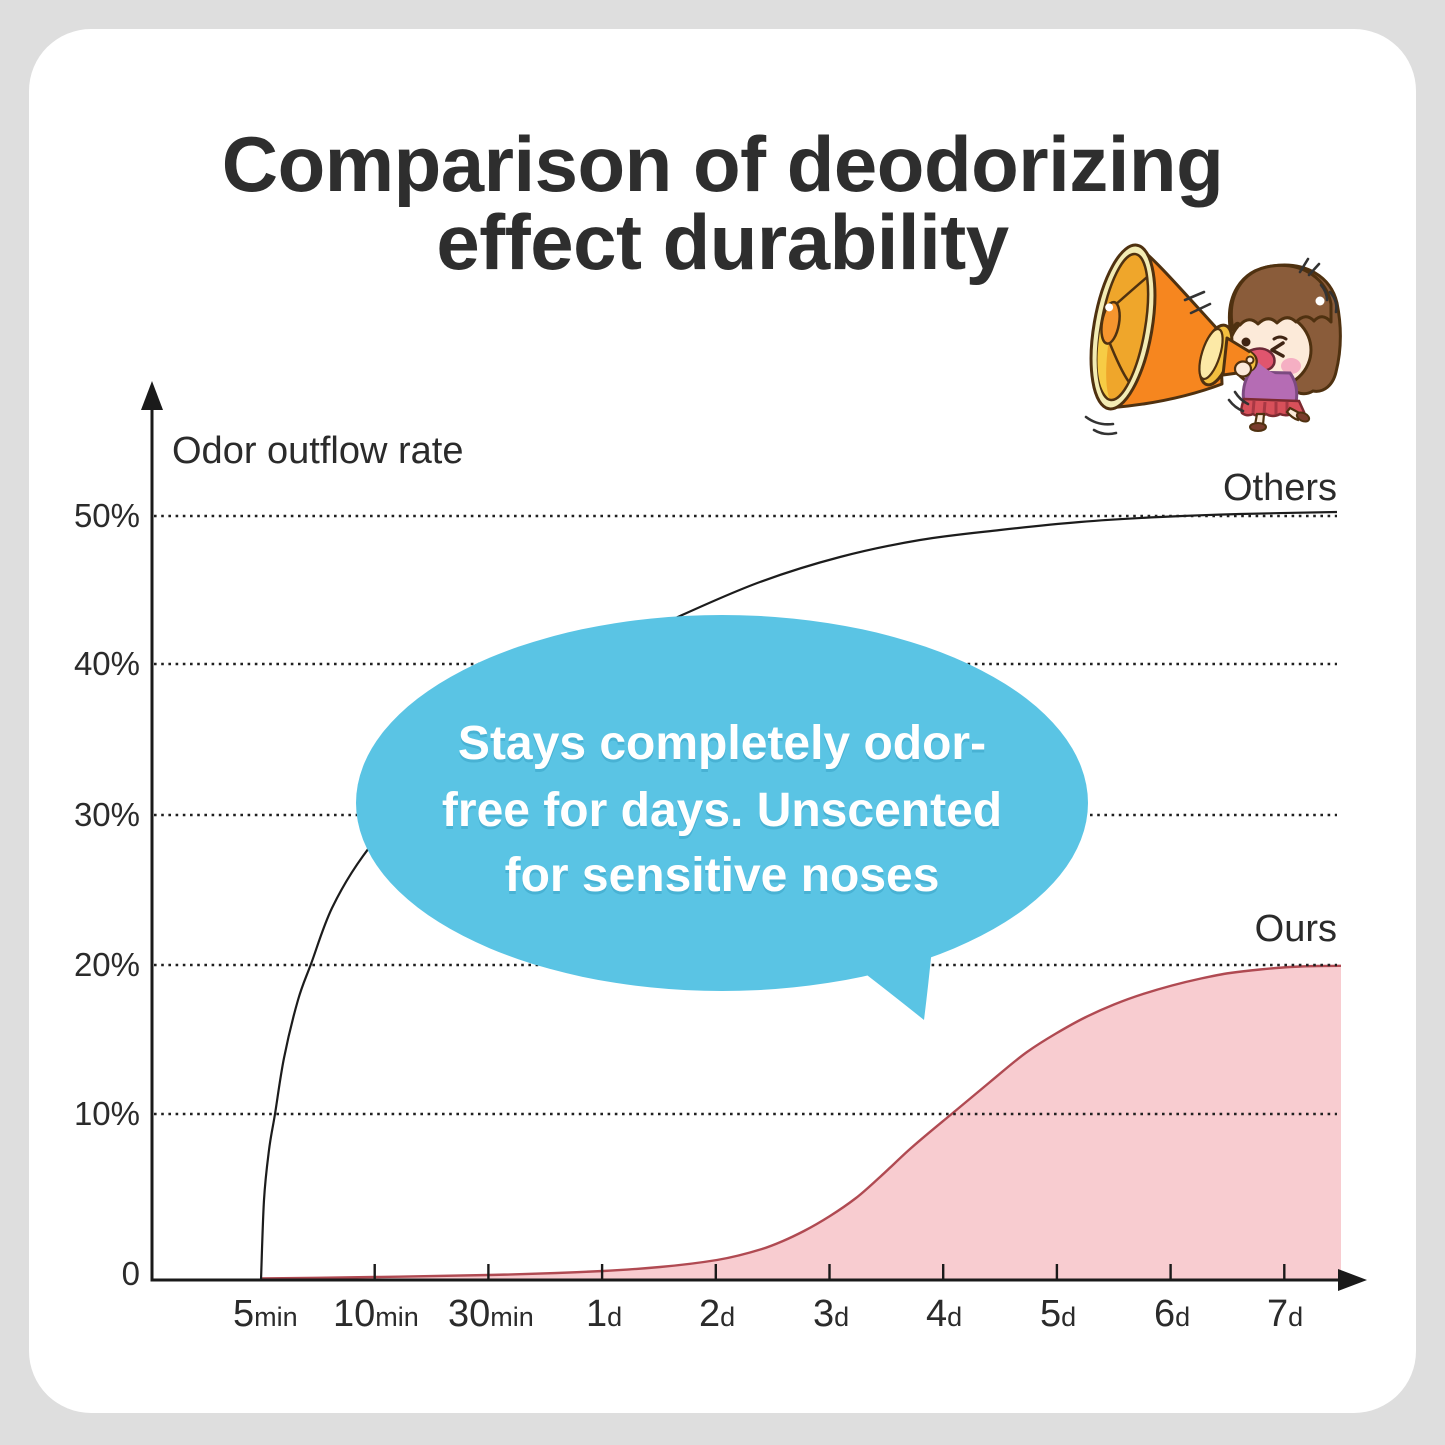 This screenshot has height=1445, width=1445. I want to click on svg-text: 0, so click(131, 1273).